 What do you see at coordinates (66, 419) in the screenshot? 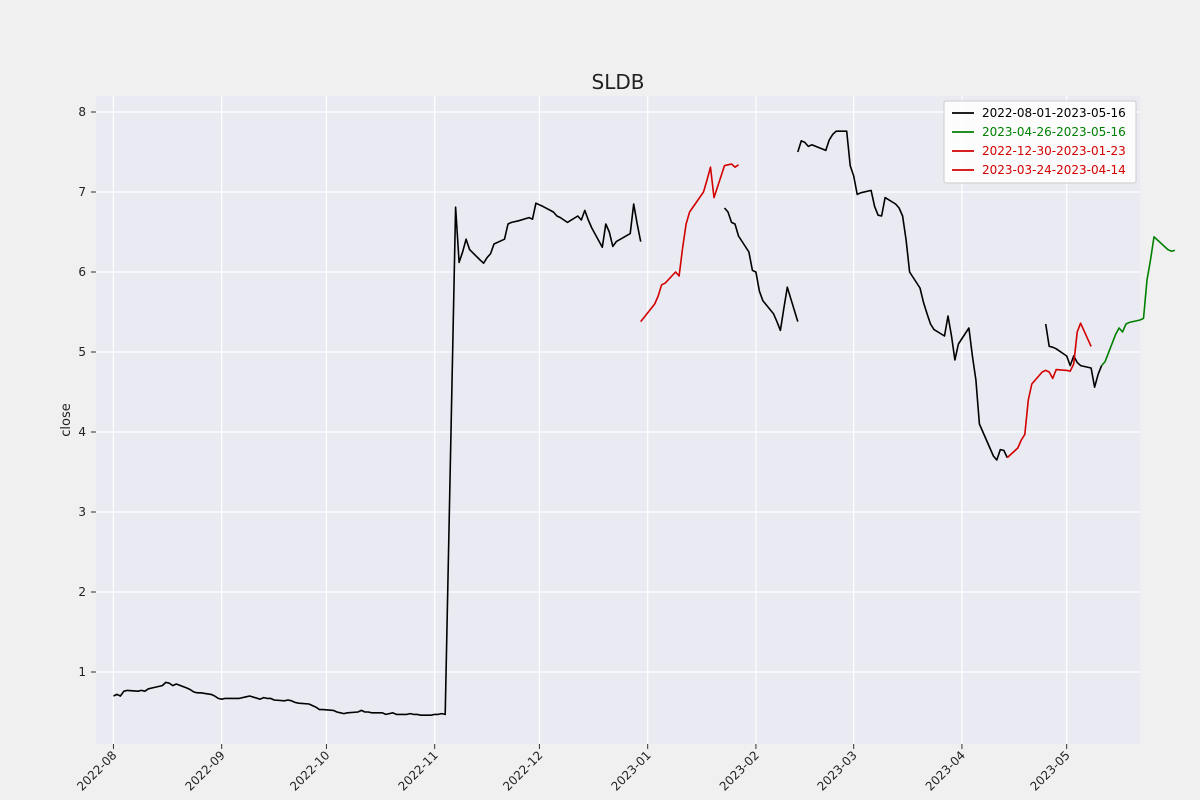
I see `y-axis-label: close` at bounding box center [66, 419].